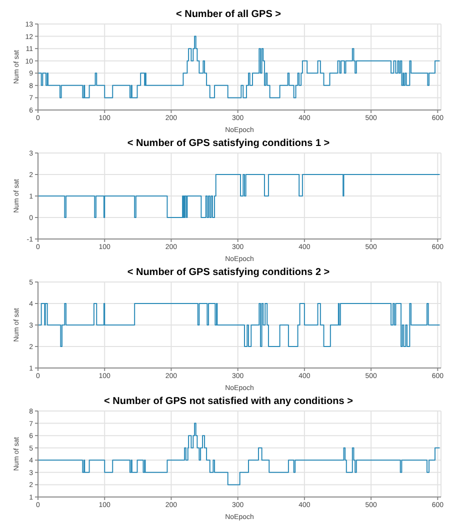  Describe the element at coordinates (228, 143) in the screenshot. I see `chart-title: < Number of GPS satisfying conditions 1 >` at that location.